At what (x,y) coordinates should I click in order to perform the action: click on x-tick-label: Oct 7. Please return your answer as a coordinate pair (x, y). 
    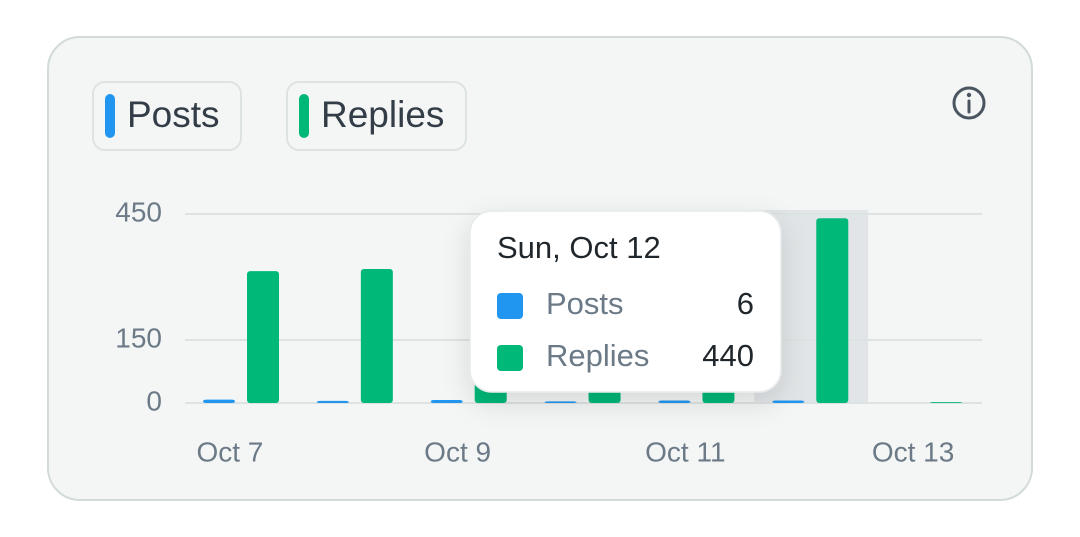
    Looking at the image, I should click on (229, 451).